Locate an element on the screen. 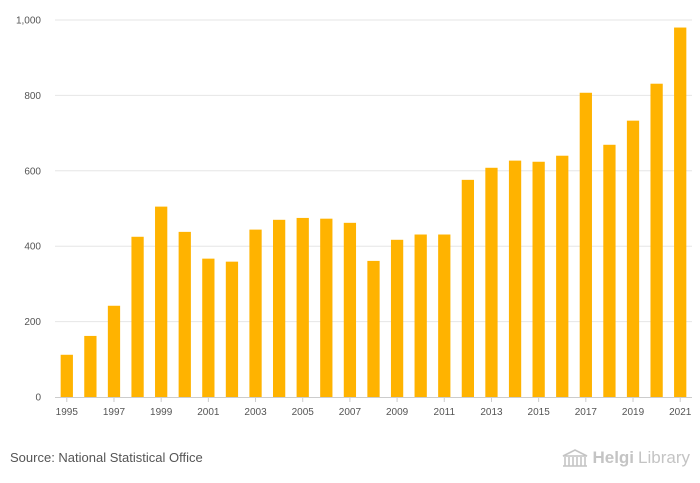 The height and width of the screenshot is (483, 700). x-tick-label: 2005 is located at coordinates (303, 412).